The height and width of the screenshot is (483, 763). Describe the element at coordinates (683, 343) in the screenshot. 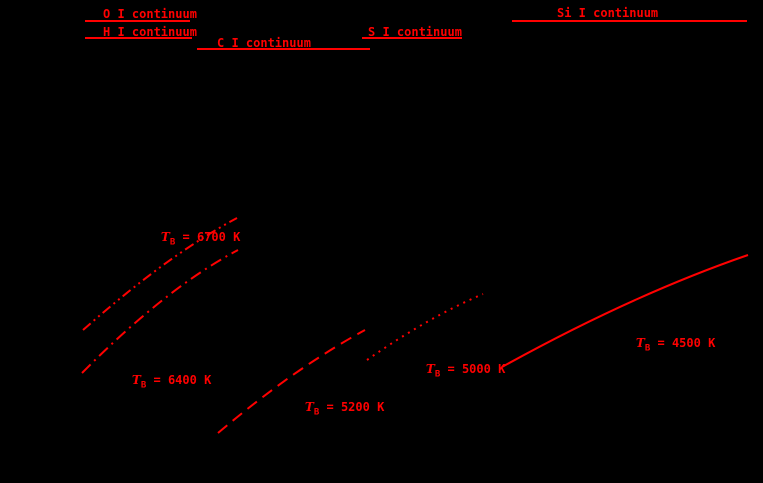

I see `temp-value: = 4500 K` at that location.